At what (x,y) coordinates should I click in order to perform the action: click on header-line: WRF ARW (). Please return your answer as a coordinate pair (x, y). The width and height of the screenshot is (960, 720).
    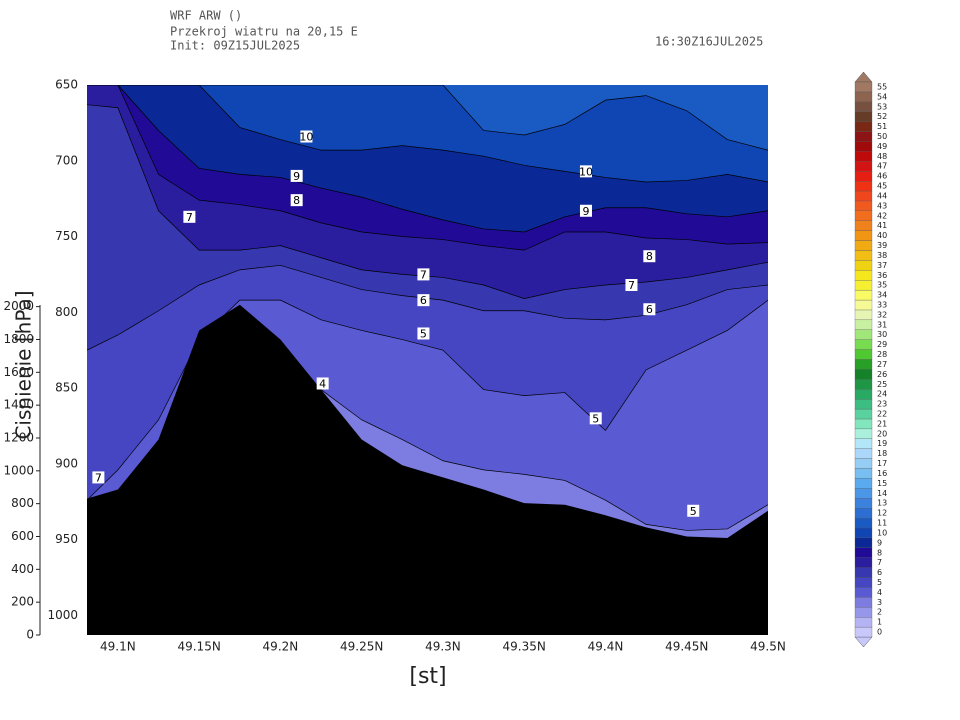
    Looking at the image, I should click on (206, 16).